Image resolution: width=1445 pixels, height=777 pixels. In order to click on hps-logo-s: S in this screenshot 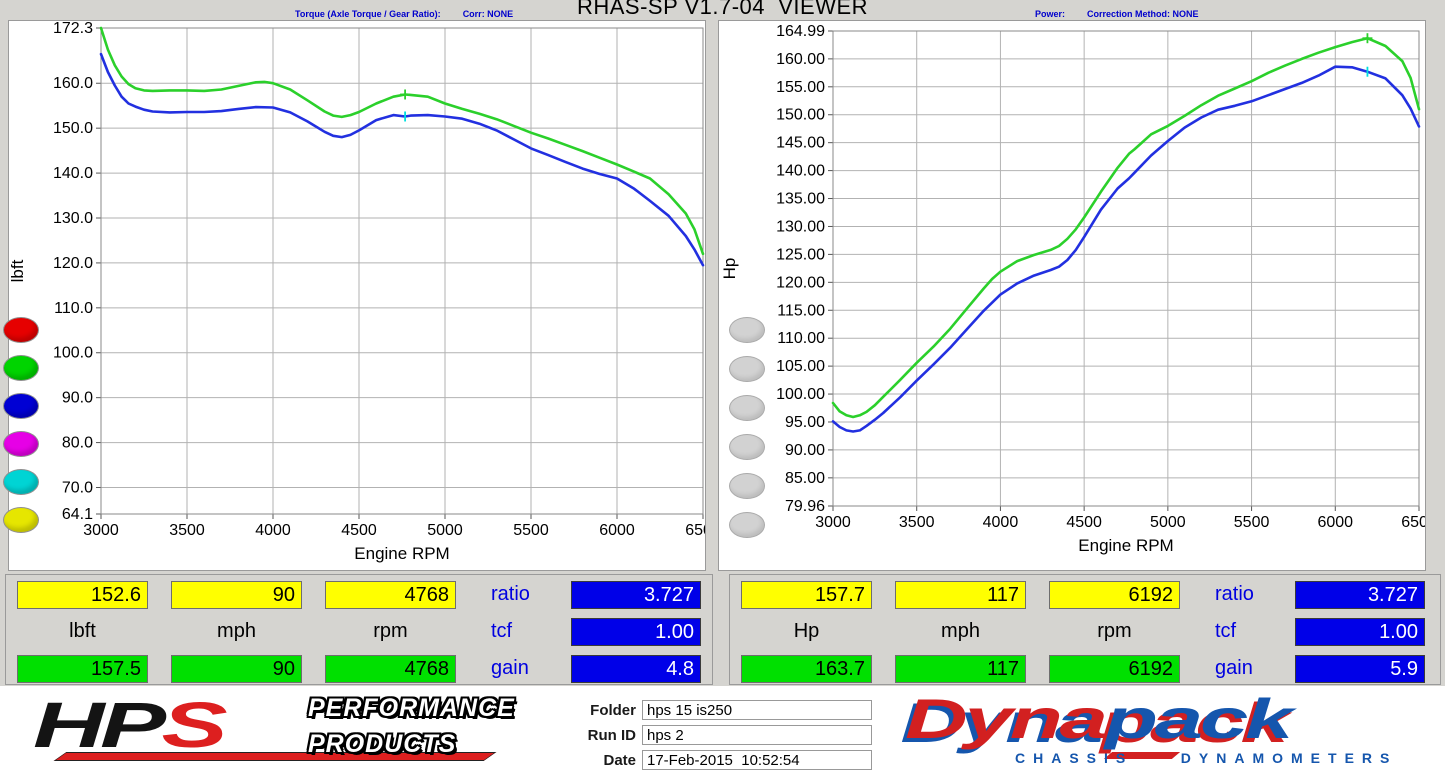, I will do `click(194, 725)`.